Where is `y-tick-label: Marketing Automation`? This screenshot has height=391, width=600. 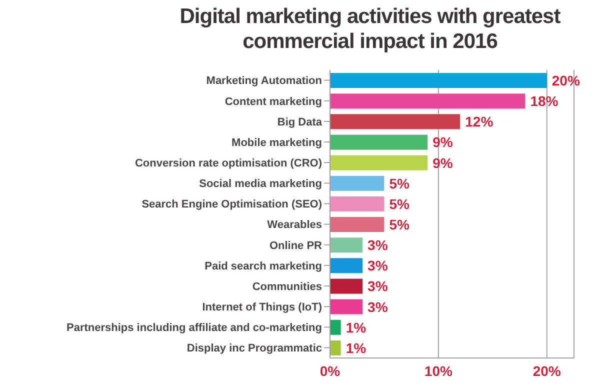
y-tick-label: Marketing Automation is located at coordinates (264, 81).